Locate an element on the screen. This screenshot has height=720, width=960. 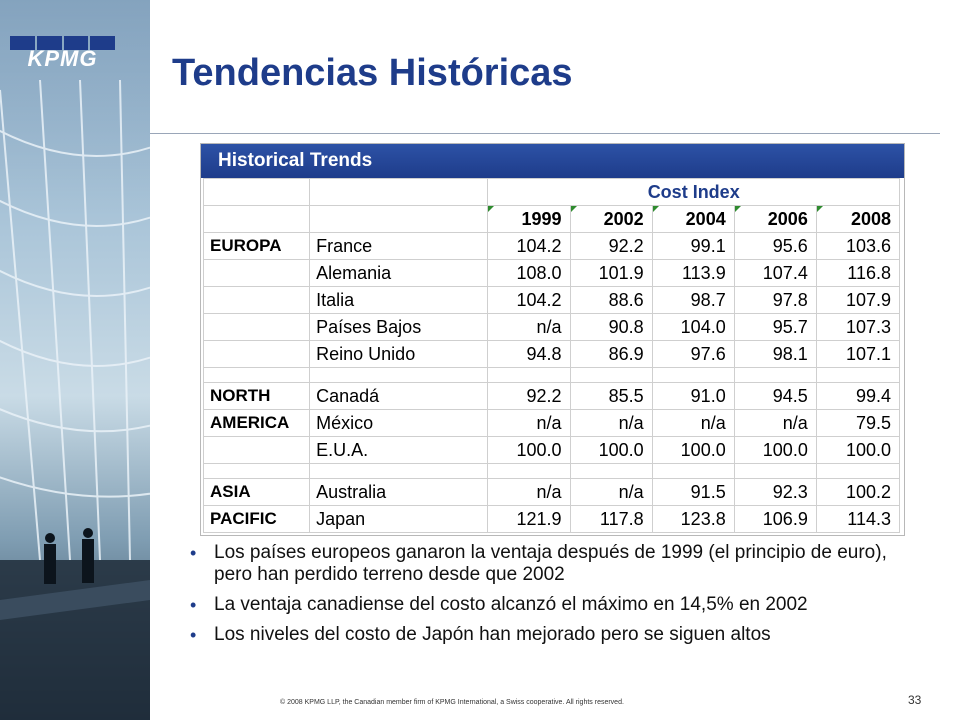
table-row: AMERICA México n/a n/a n/a n/a 79.5 is located at coordinates (551, 423).